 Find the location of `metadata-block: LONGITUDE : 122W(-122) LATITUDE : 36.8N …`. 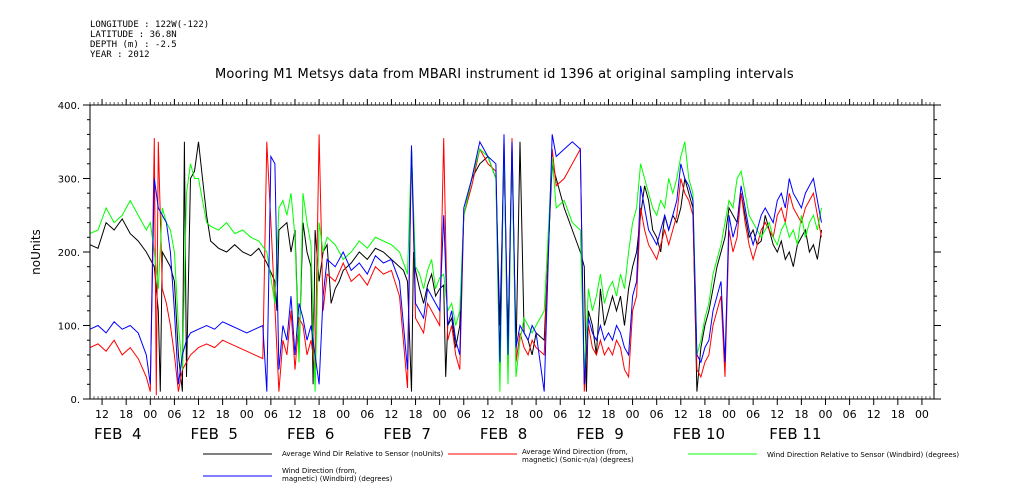

metadata-block: LONGITUDE : 122W(-122) LATITUDE : 36.8N … is located at coordinates (149, 40).